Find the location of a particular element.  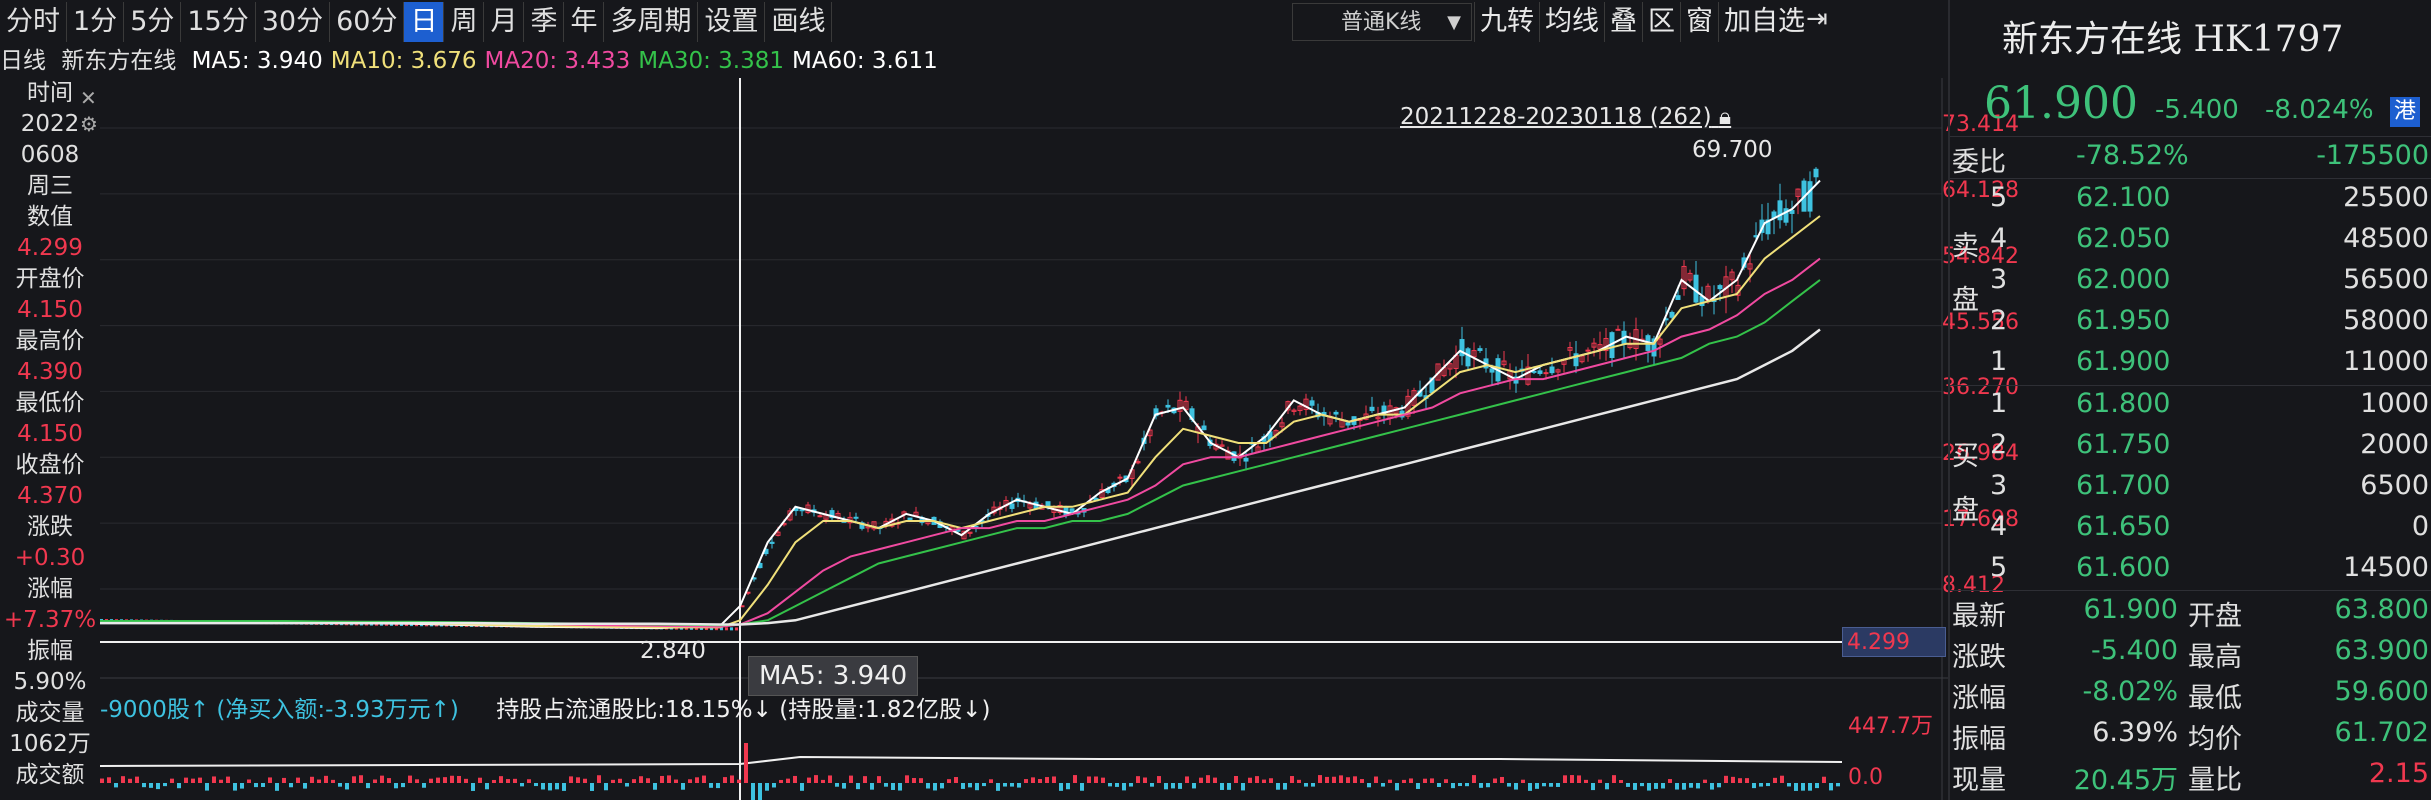

weibi-label: 委比 is located at coordinates (1979, 162).